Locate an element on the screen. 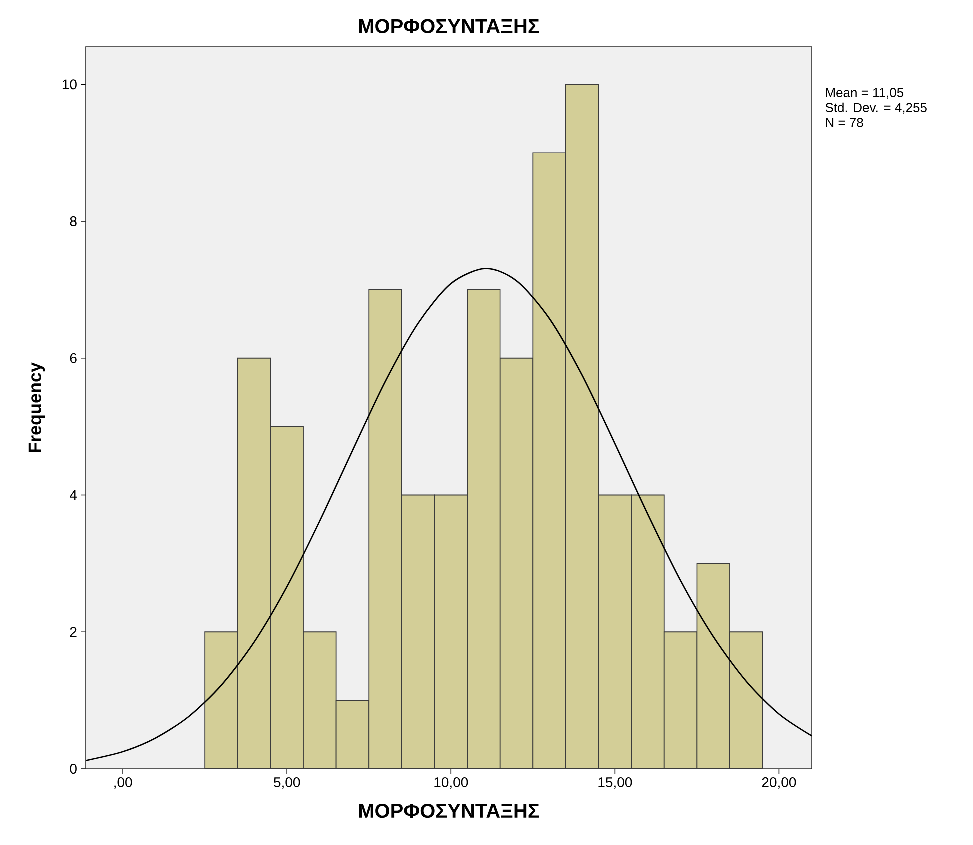 This screenshot has height=845, width=973. x-tick-label: 15,00 is located at coordinates (615, 784).